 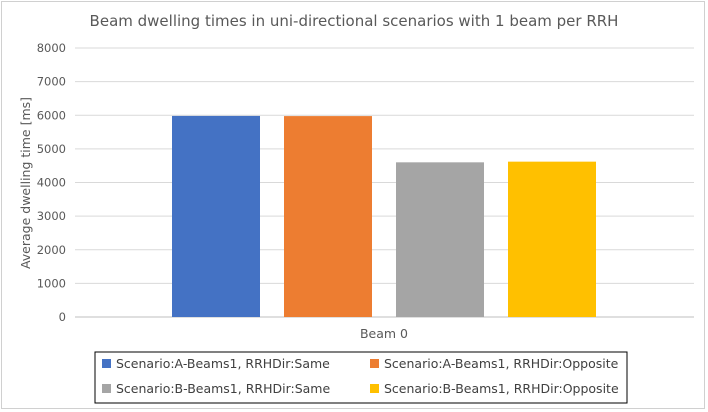 I want to click on y-tick-label: 0, so click(x=62, y=317).